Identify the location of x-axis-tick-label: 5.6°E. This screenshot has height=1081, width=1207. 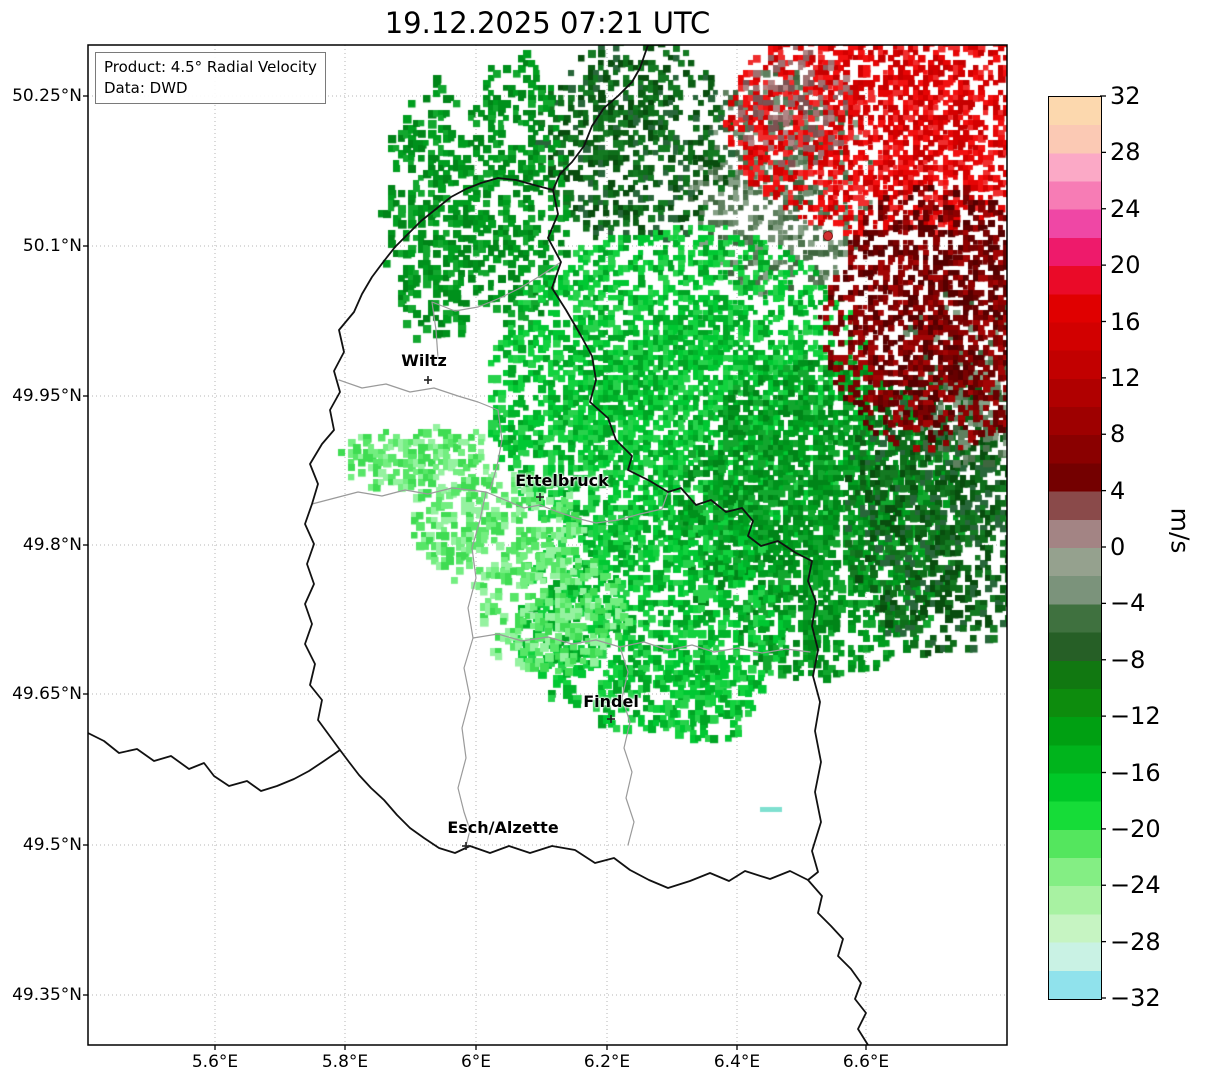
(215, 1062).